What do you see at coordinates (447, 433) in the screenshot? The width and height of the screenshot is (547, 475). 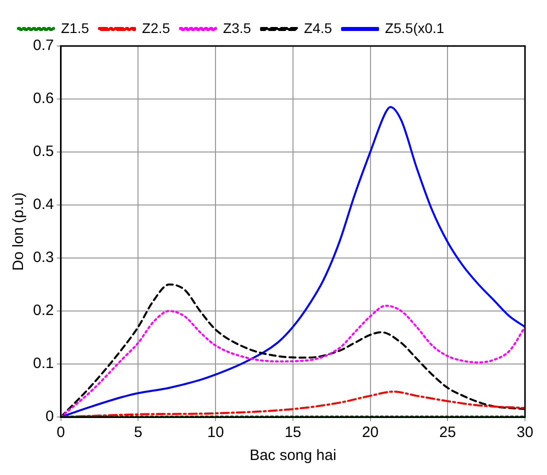 I see `x-tick-label: 25` at bounding box center [447, 433].